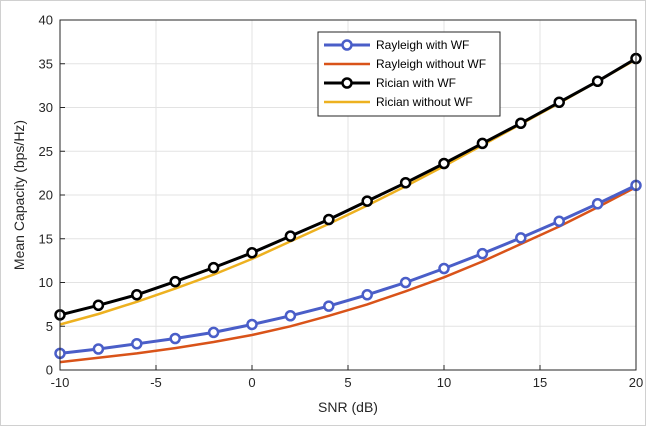 This screenshot has height=426, width=646. I want to click on x-tick-label: -5, so click(156, 382).